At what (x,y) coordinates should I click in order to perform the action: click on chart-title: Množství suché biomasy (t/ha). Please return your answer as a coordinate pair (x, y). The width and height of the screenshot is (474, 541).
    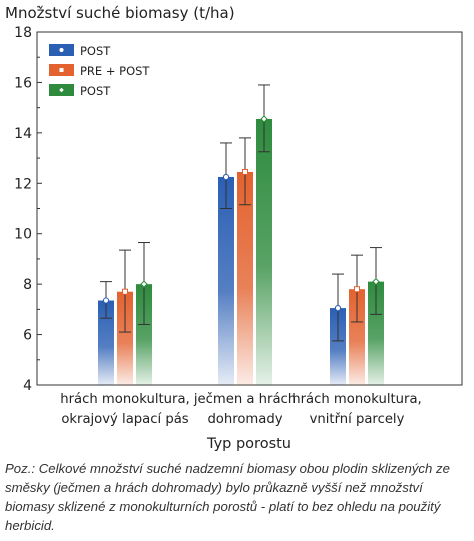
    Looking at the image, I should click on (120, 13).